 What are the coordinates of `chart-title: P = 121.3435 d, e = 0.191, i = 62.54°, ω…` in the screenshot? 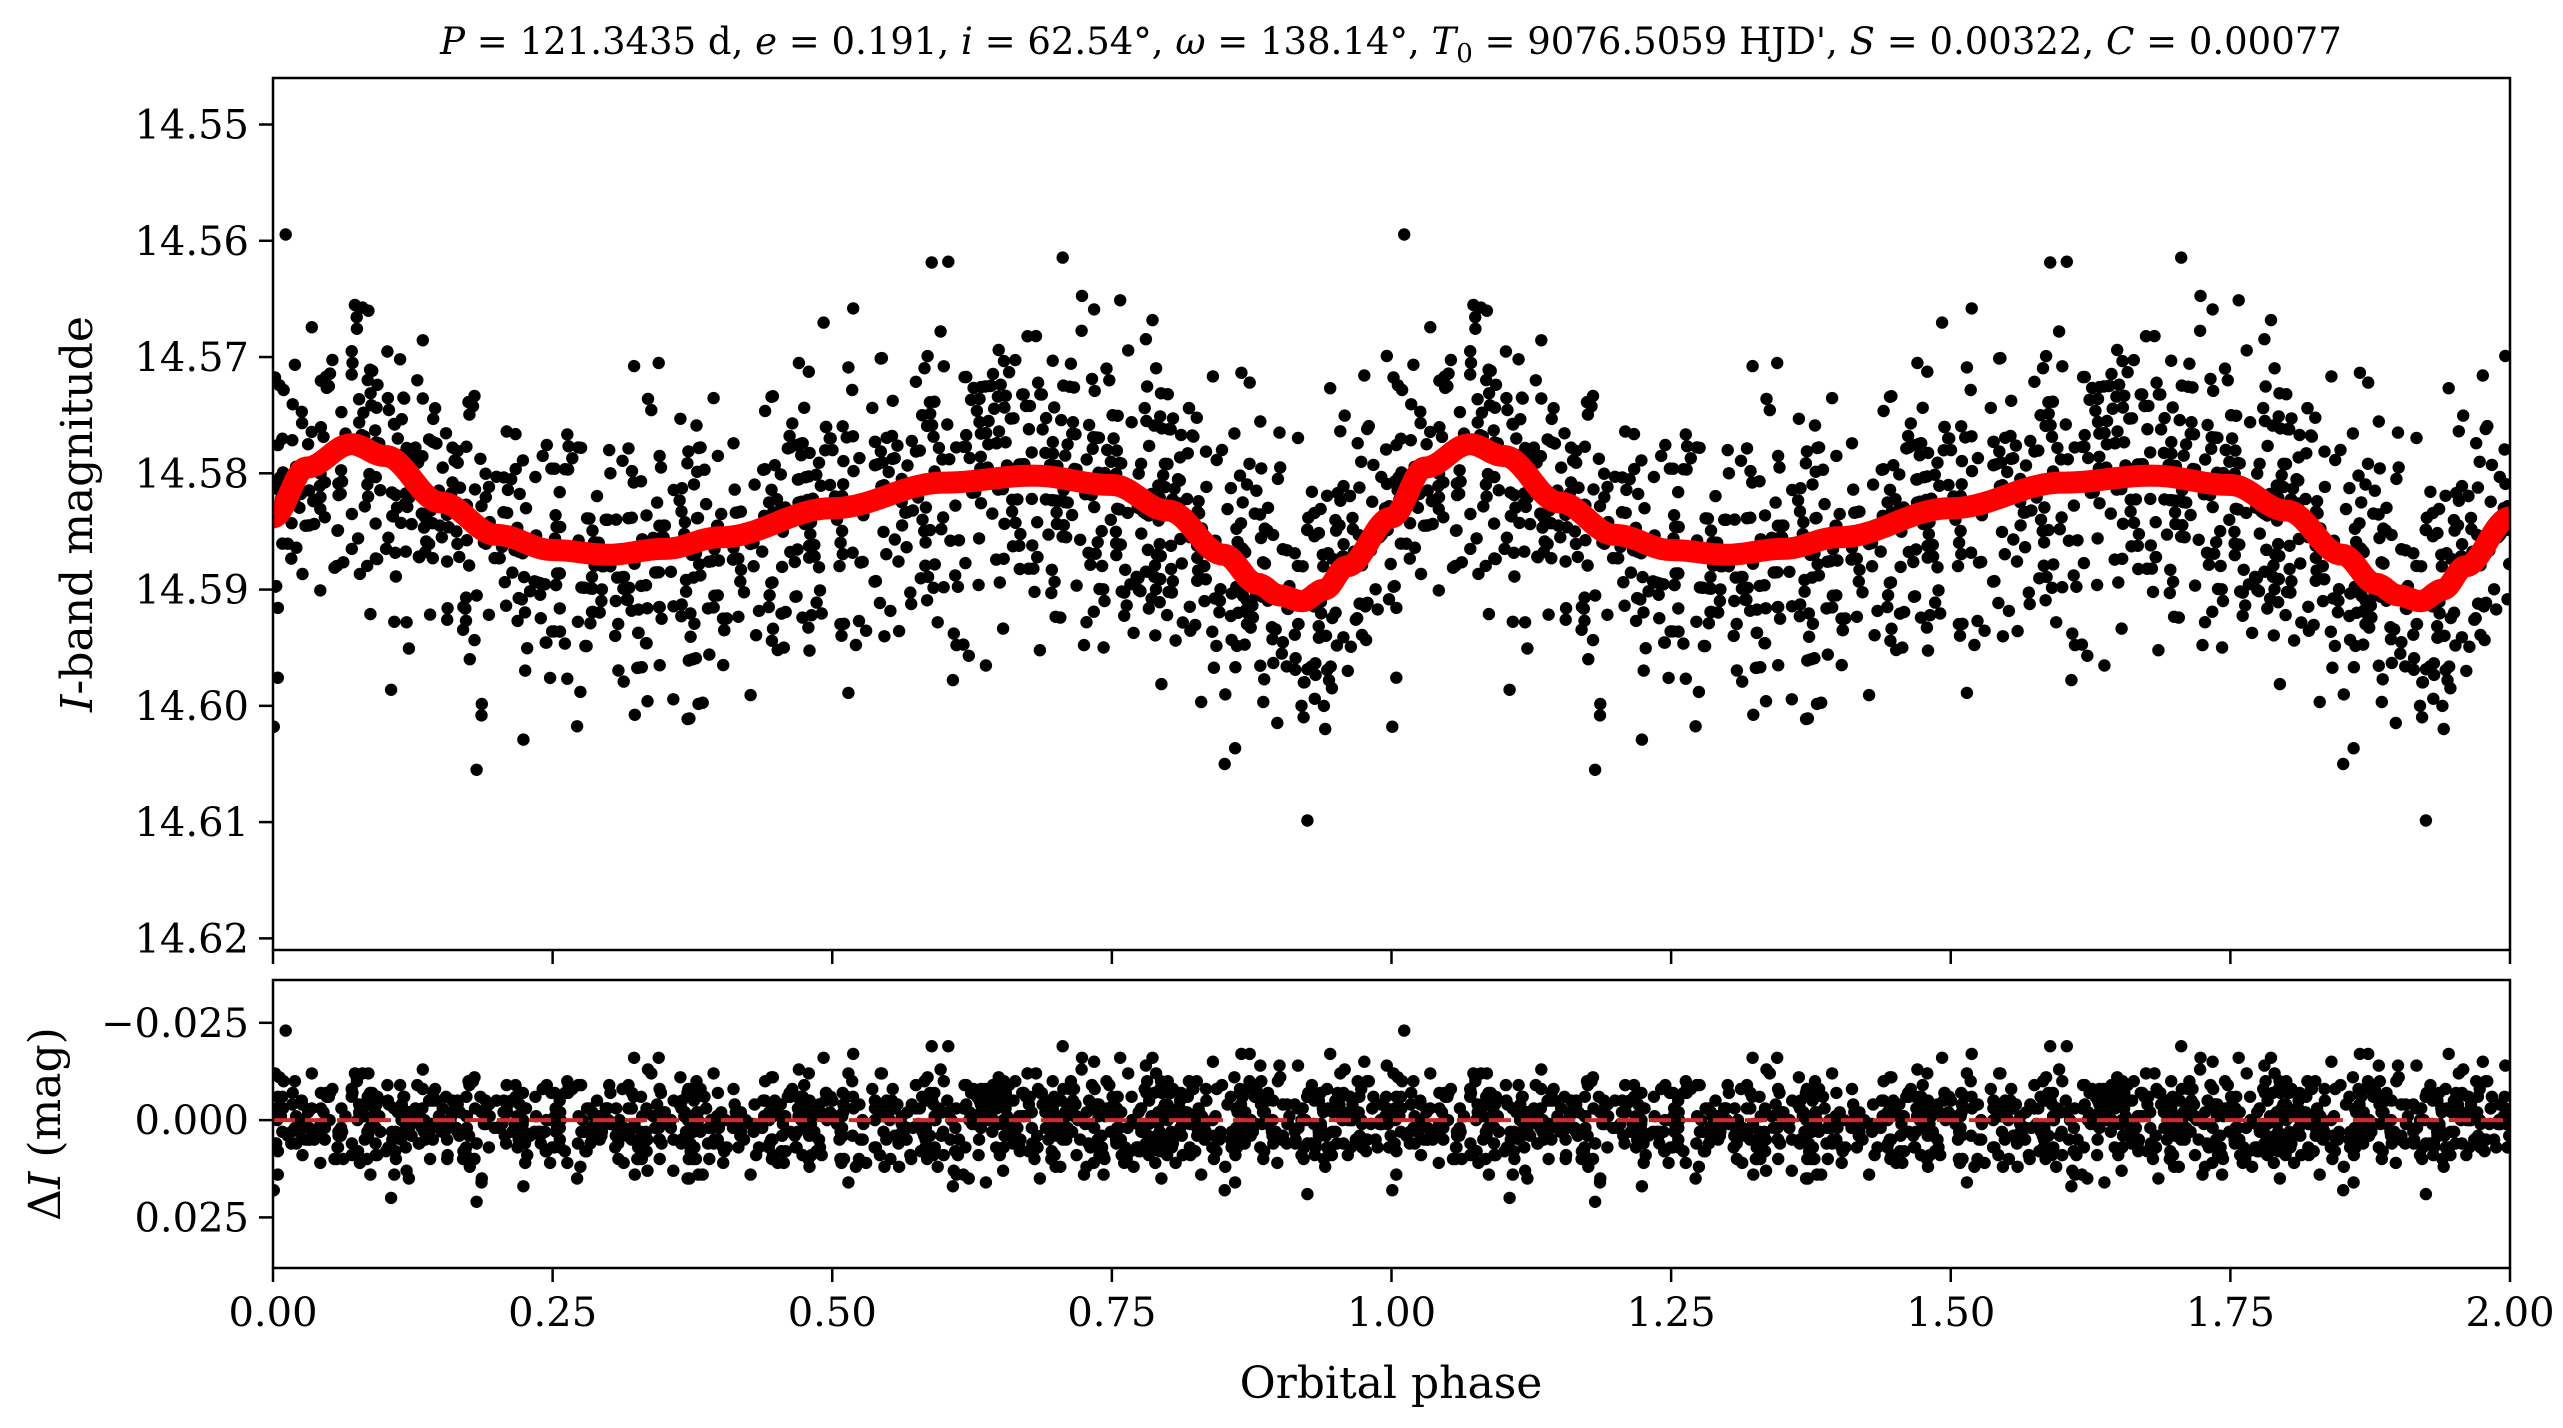 It's located at (1390, 44).